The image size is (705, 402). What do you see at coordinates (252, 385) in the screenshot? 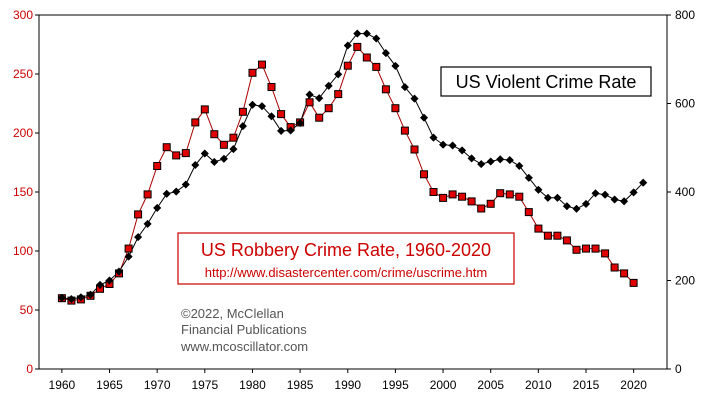
I see `x-tick-label: 1980` at bounding box center [252, 385].